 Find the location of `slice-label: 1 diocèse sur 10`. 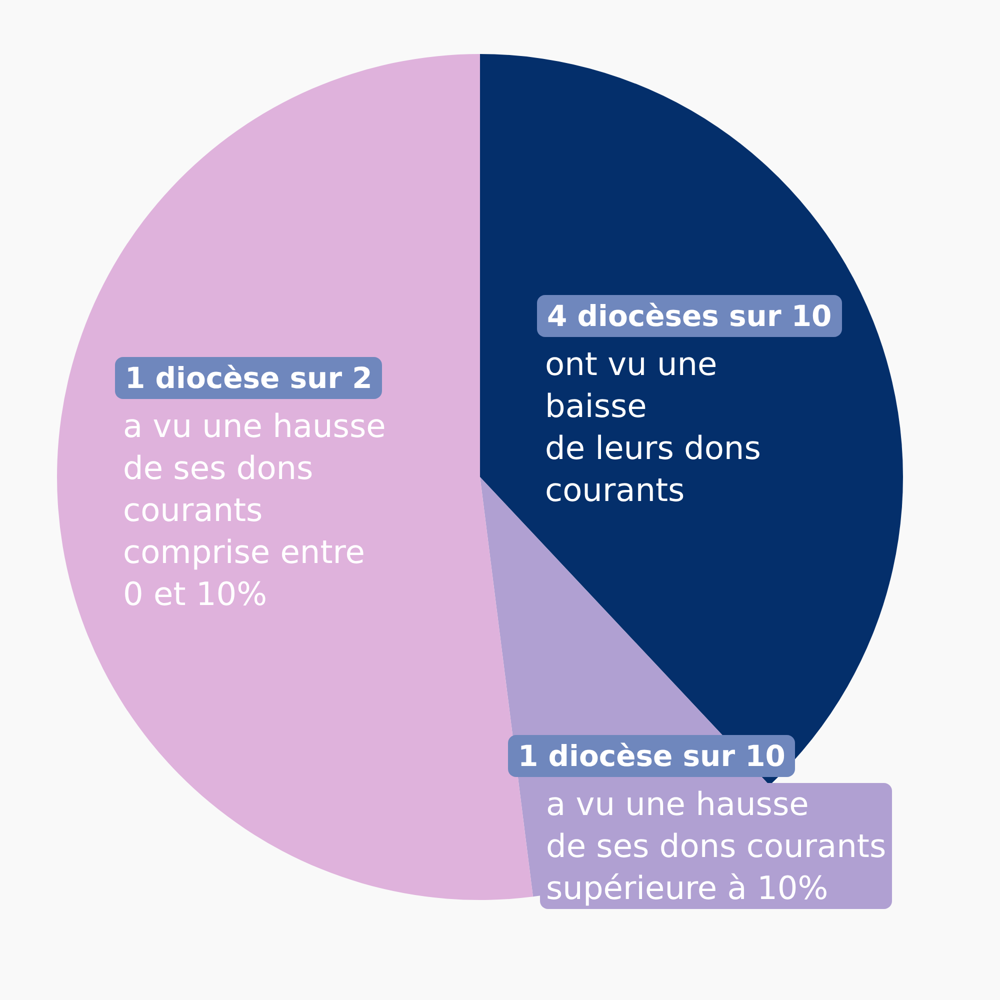

slice-label: 1 diocèse sur 10 is located at coordinates (652, 756).